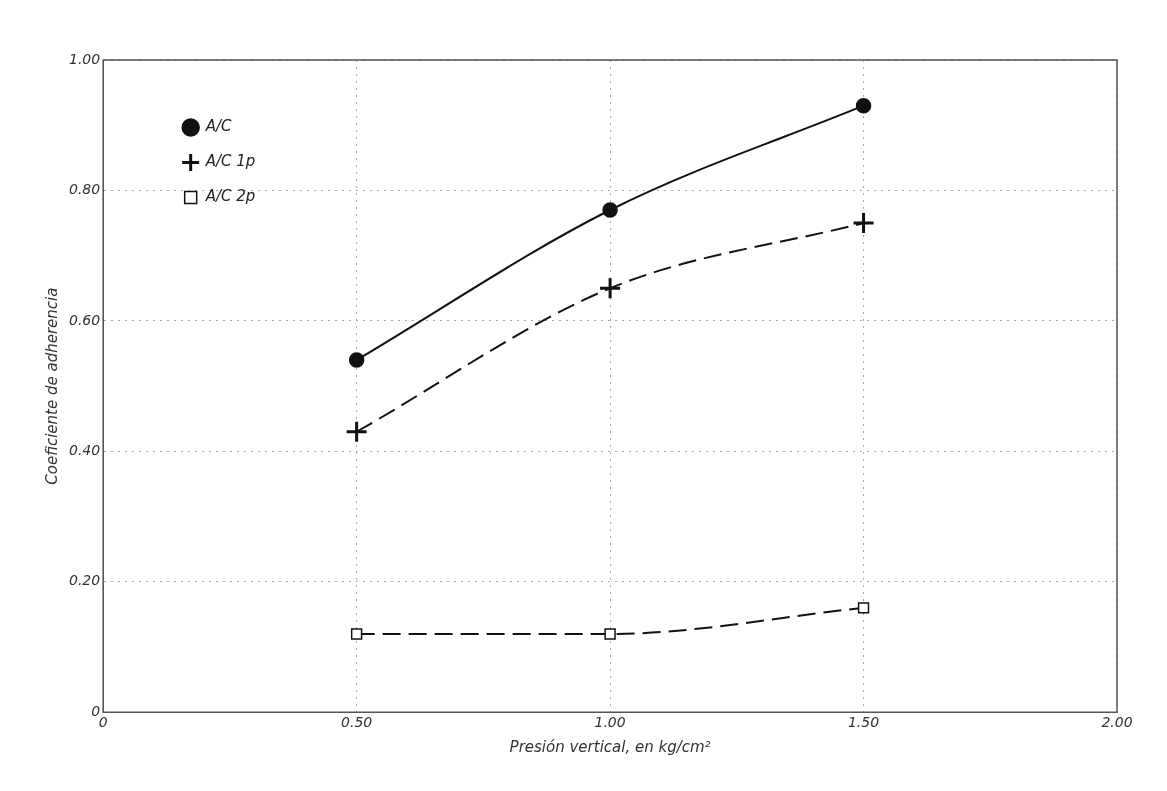 This screenshot has width=1167, height=791. I want to click on legend-label: A/C 1p, so click(230, 161).